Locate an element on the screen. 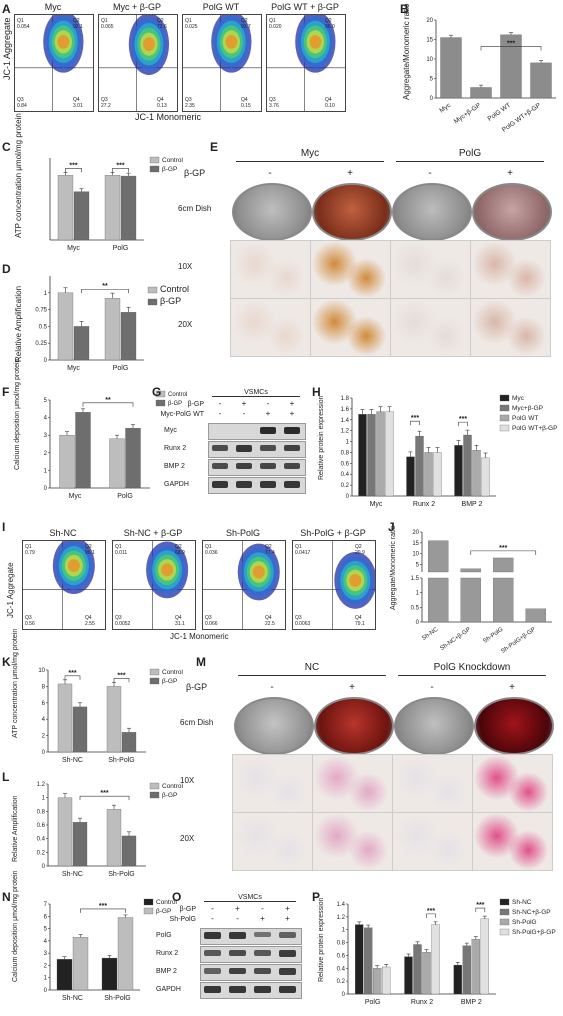 The image size is (563, 1016). y-tick-label: 20 is located at coordinates (429, 21).